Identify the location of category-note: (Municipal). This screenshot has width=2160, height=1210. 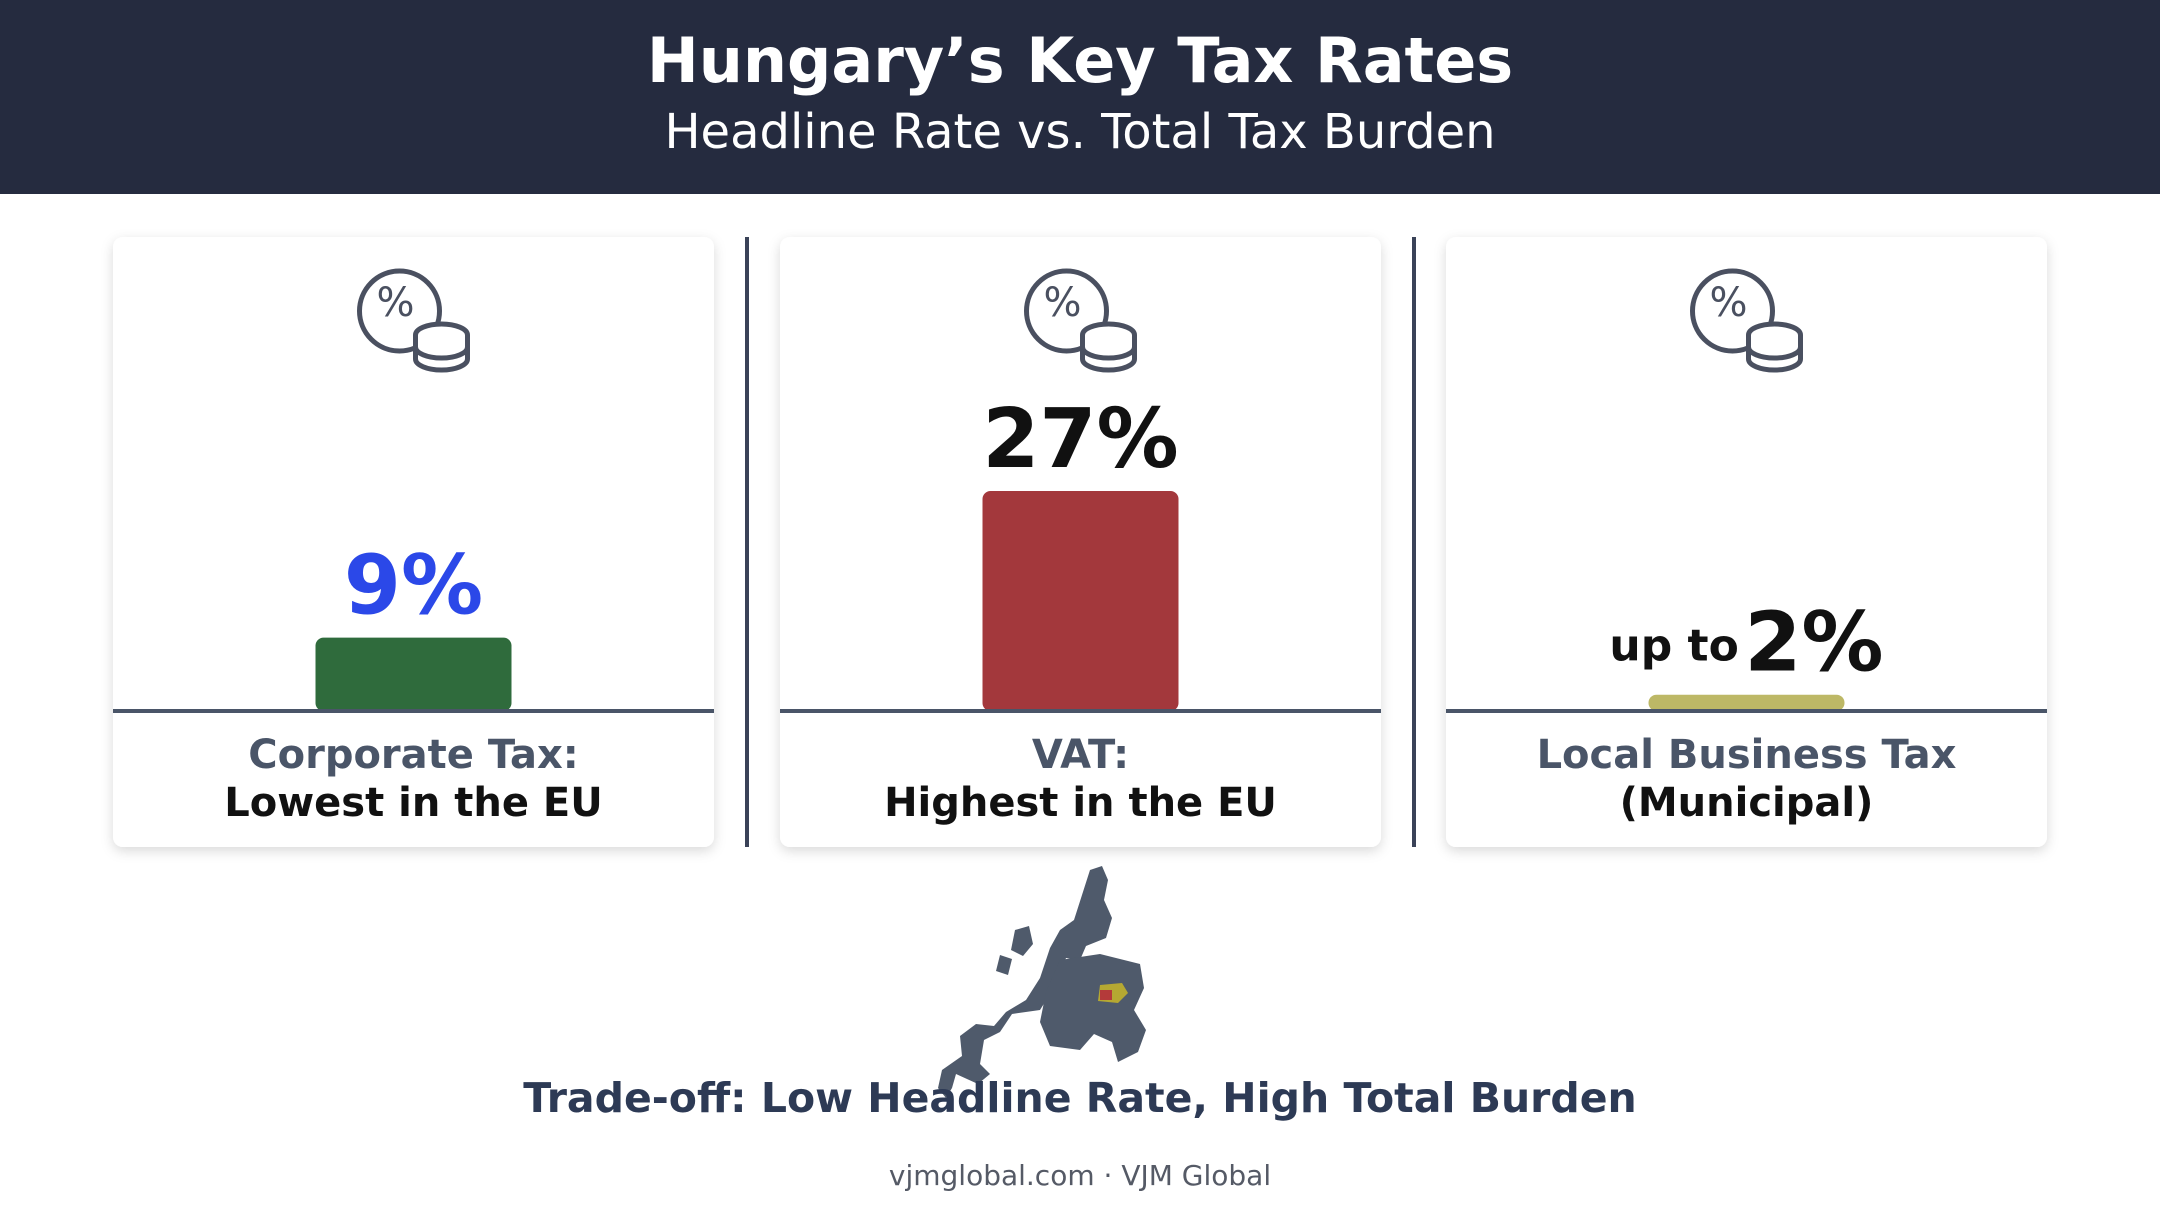
(1747, 803).